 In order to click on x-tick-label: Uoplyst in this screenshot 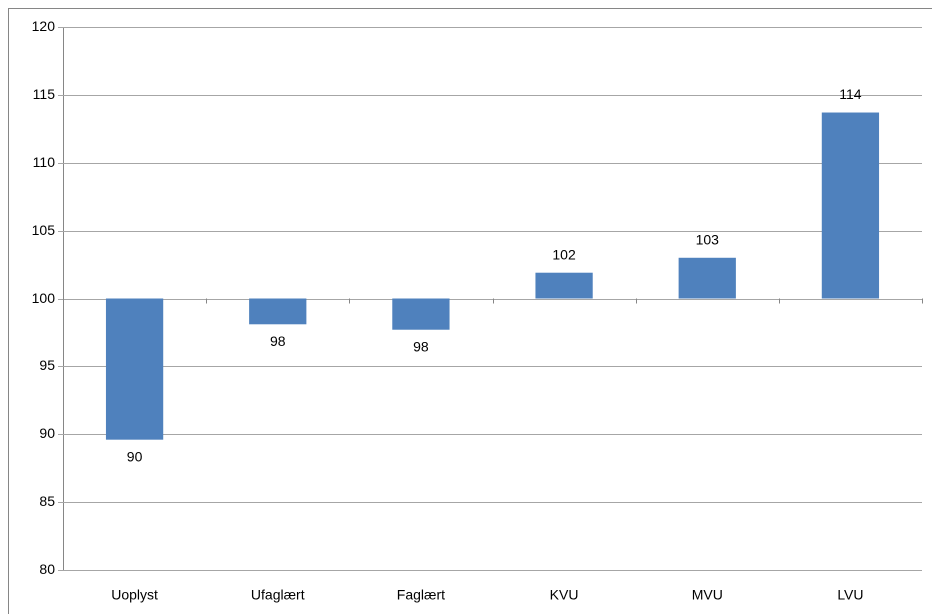, I will do `click(134, 595)`.